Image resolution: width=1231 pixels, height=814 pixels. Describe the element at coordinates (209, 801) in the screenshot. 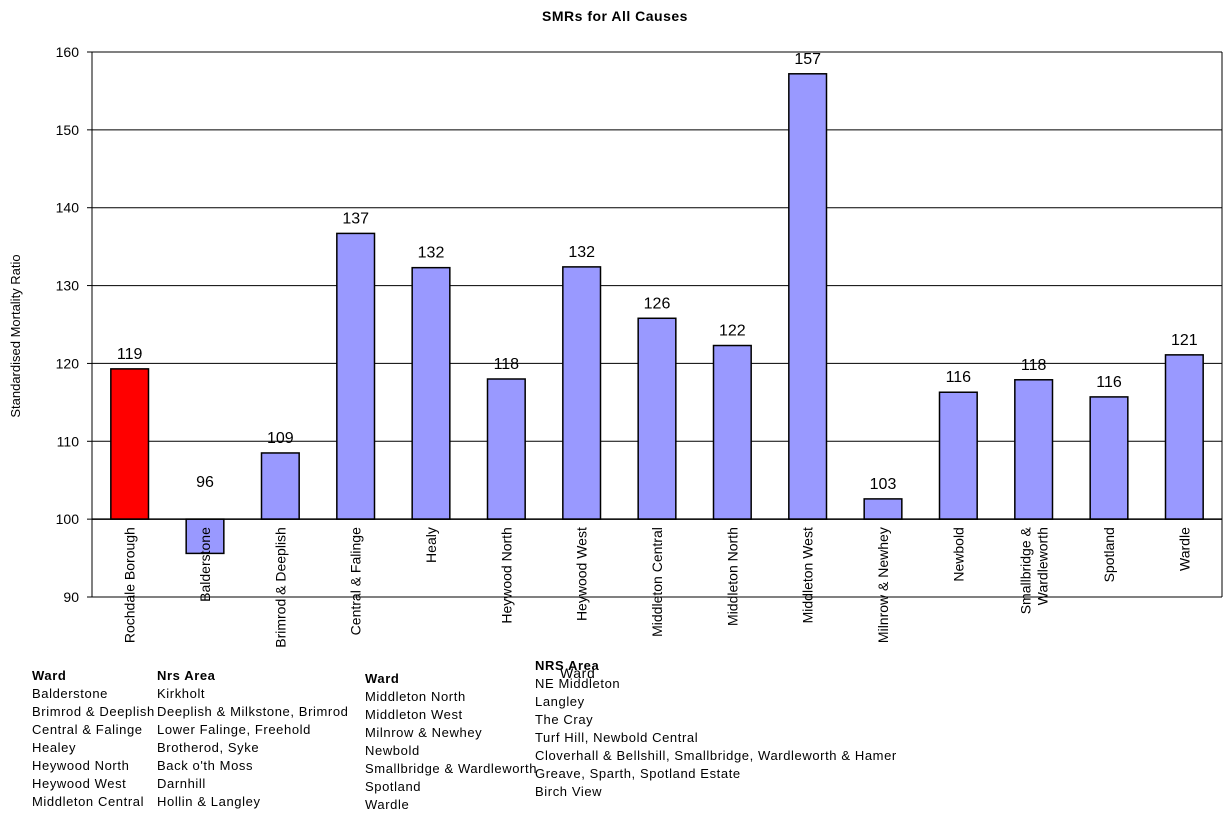

I see `legend-item: Hollin & Langley` at that location.